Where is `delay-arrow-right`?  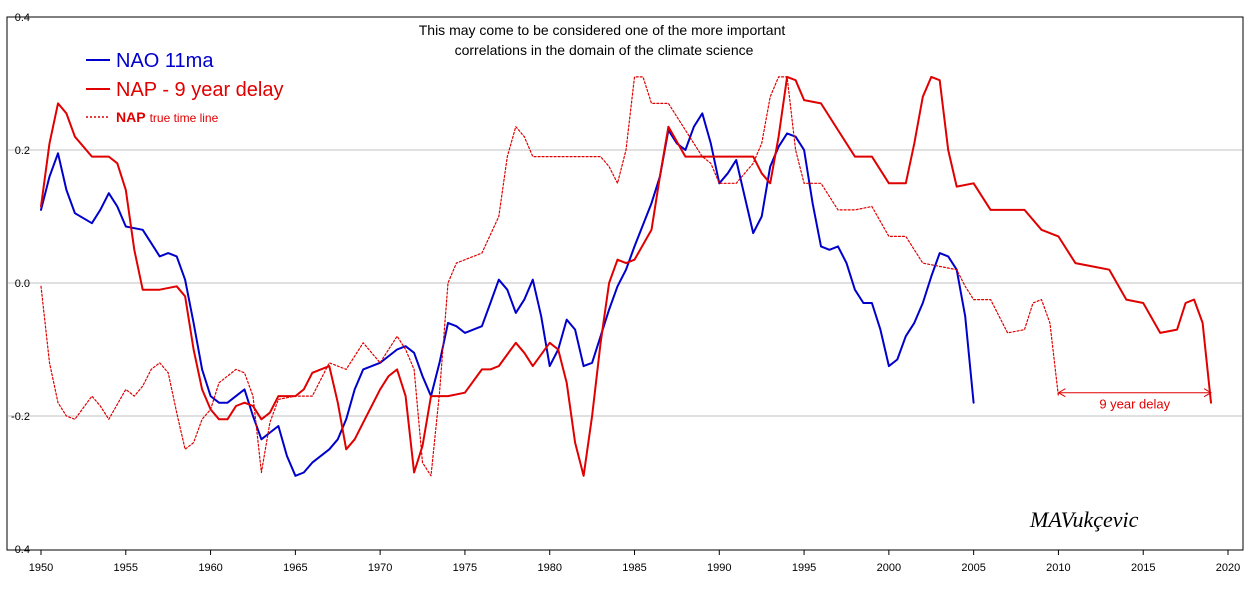
delay-arrow-right is located at coordinates (1208, 393).